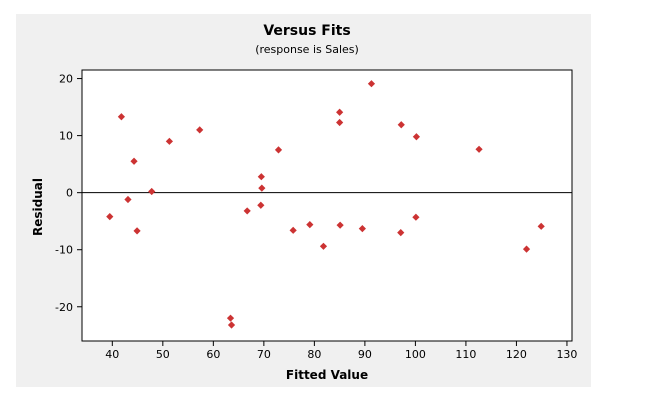  Describe the element at coordinates (66, 136) in the screenshot. I see `y-tick-label: 10` at that location.